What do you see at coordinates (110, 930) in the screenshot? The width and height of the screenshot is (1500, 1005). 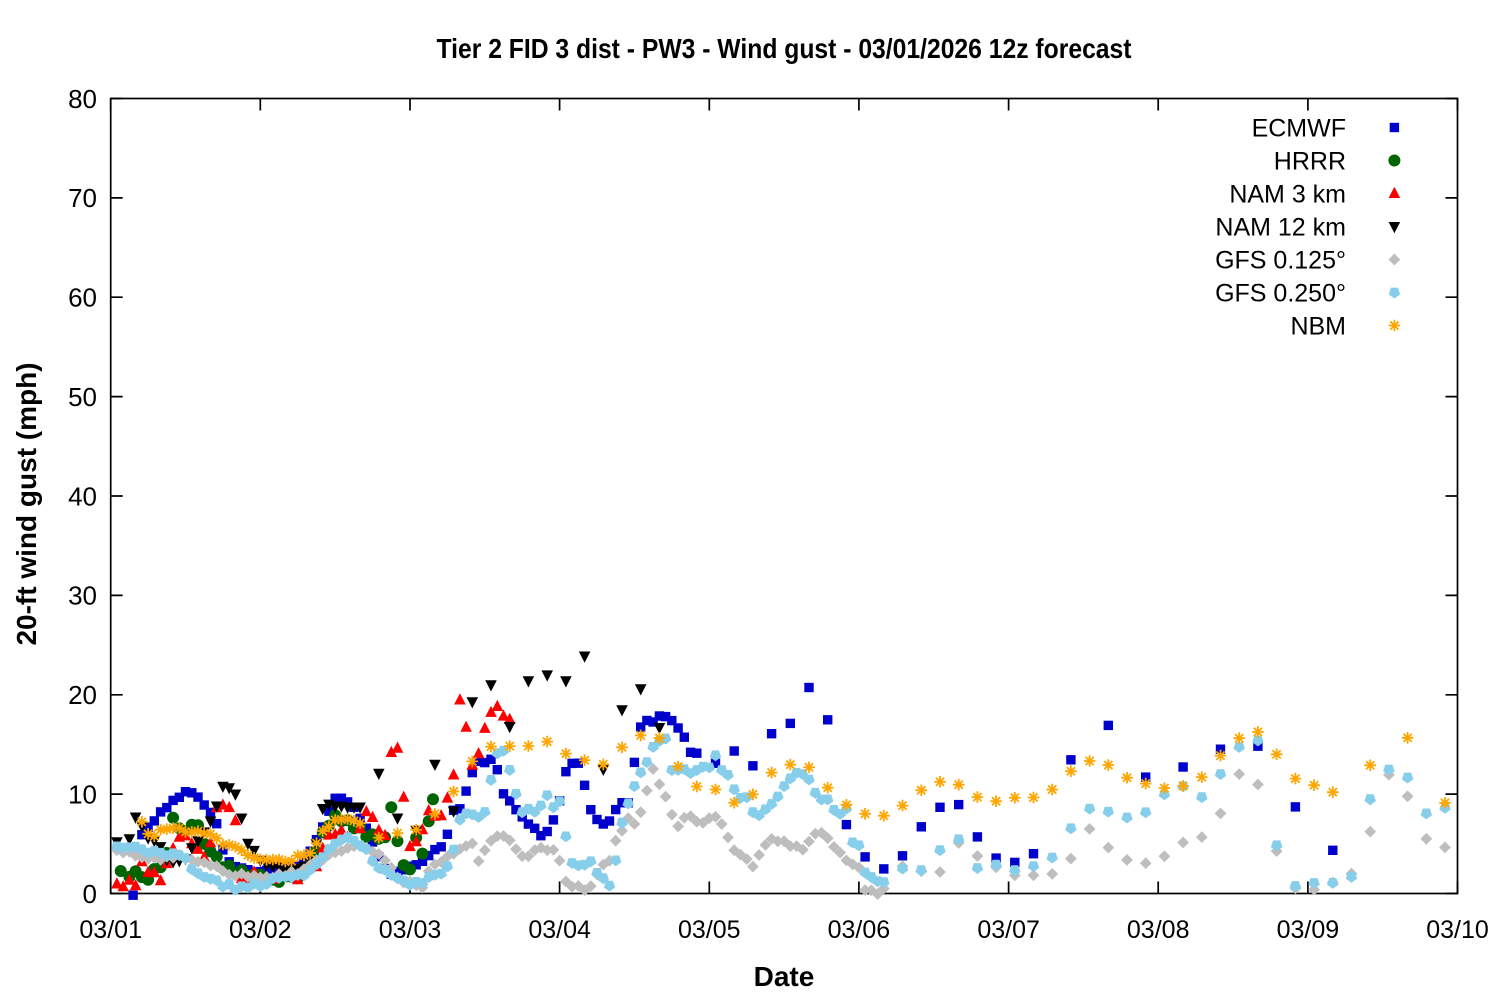 I see `svg-text: 03/01` at bounding box center [110, 930].